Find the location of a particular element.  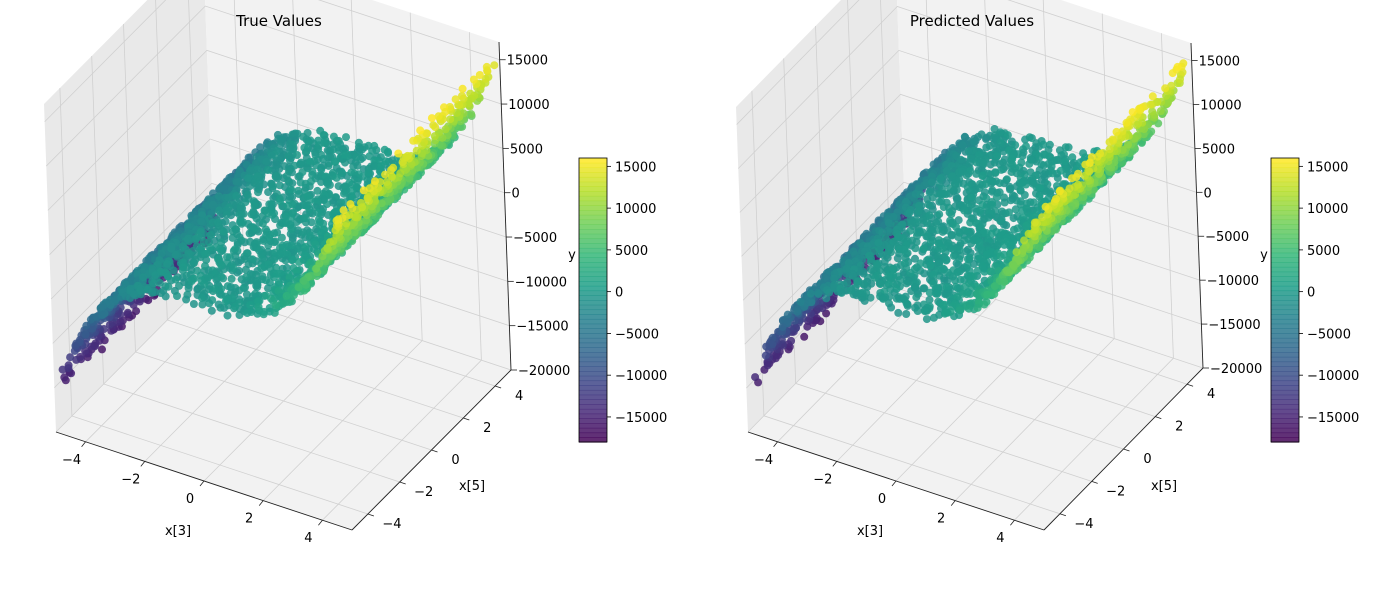

z-tick-label: 0 is located at coordinates (516, 194).